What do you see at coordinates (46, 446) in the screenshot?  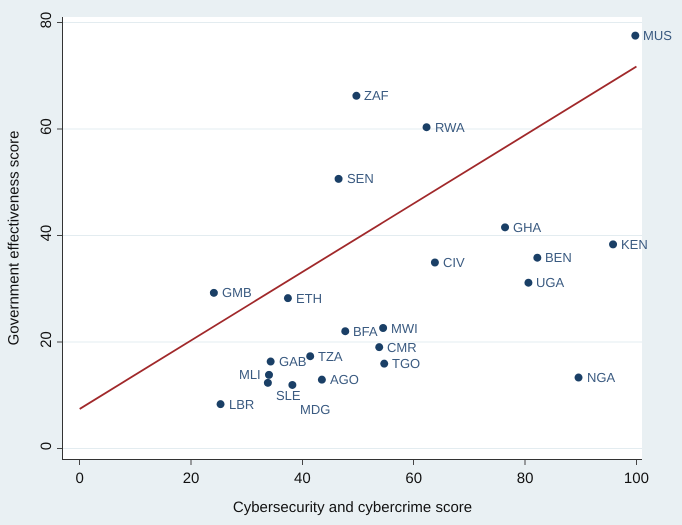 I see `y-tick-label: 0` at bounding box center [46, 446].